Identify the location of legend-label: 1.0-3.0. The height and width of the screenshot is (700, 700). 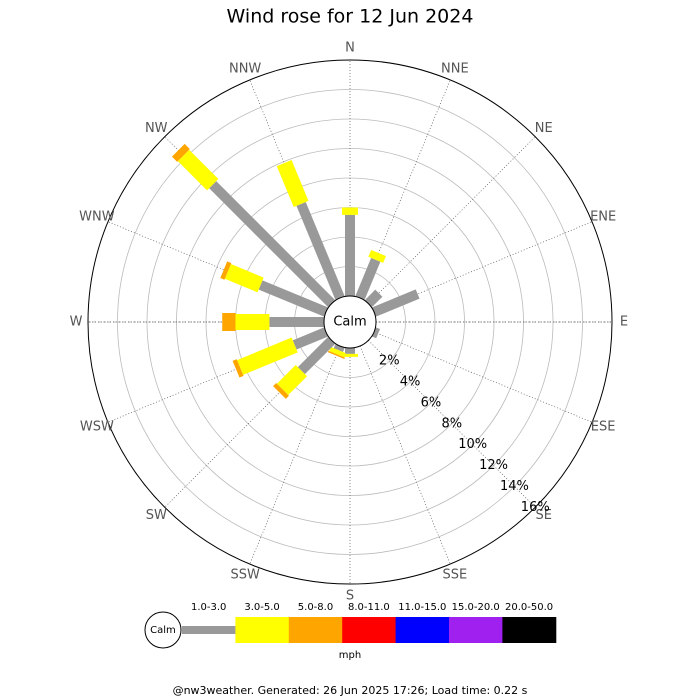
(208, 607).